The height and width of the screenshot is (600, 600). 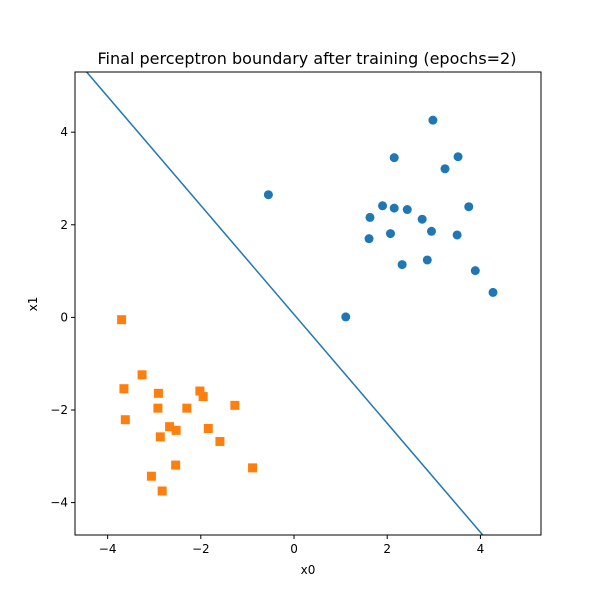 I want to click on y-axis-label: x1, so click(x=33, y=304).